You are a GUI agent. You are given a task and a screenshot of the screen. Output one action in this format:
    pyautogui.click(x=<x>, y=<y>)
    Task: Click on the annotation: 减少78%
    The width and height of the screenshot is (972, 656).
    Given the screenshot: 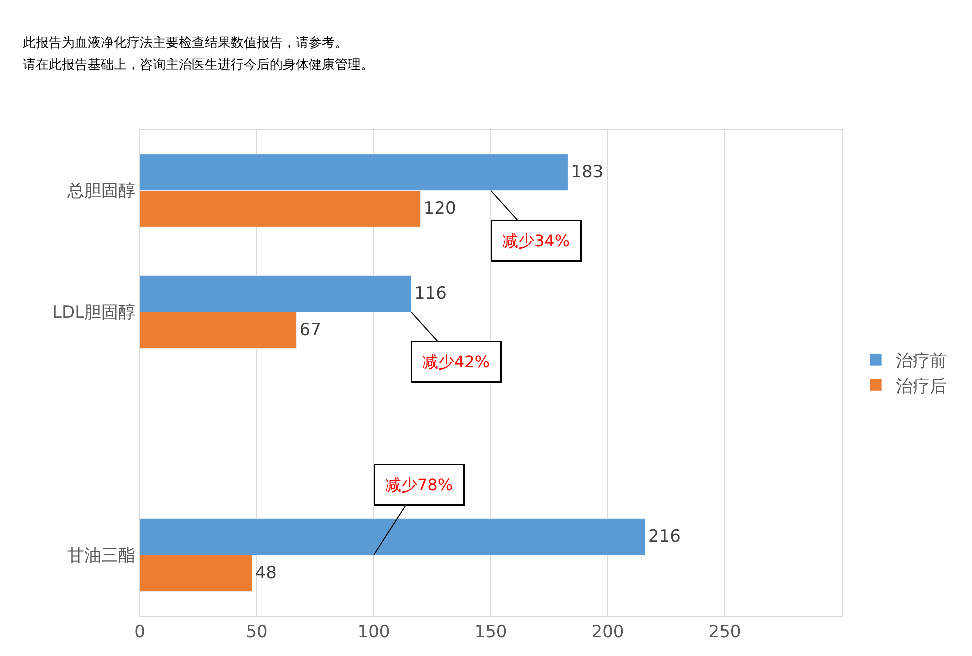 What is the action you would take?
    pyautogui.click(x=420, y=485)
    